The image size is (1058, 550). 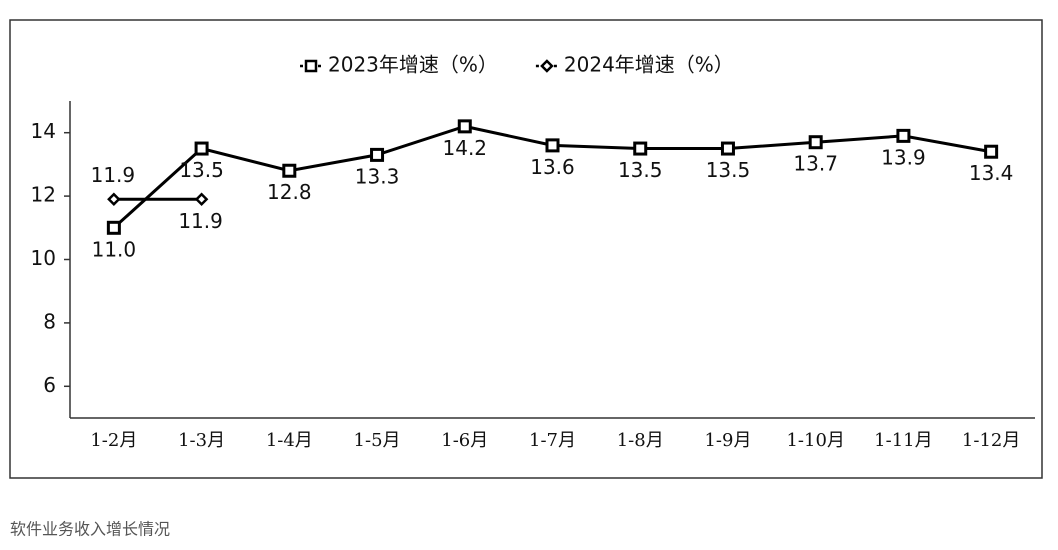 What do you see at coordinates (991, 173) in the screenshot?
I see `data-label: 13.4` at bounding box center [991, 173].